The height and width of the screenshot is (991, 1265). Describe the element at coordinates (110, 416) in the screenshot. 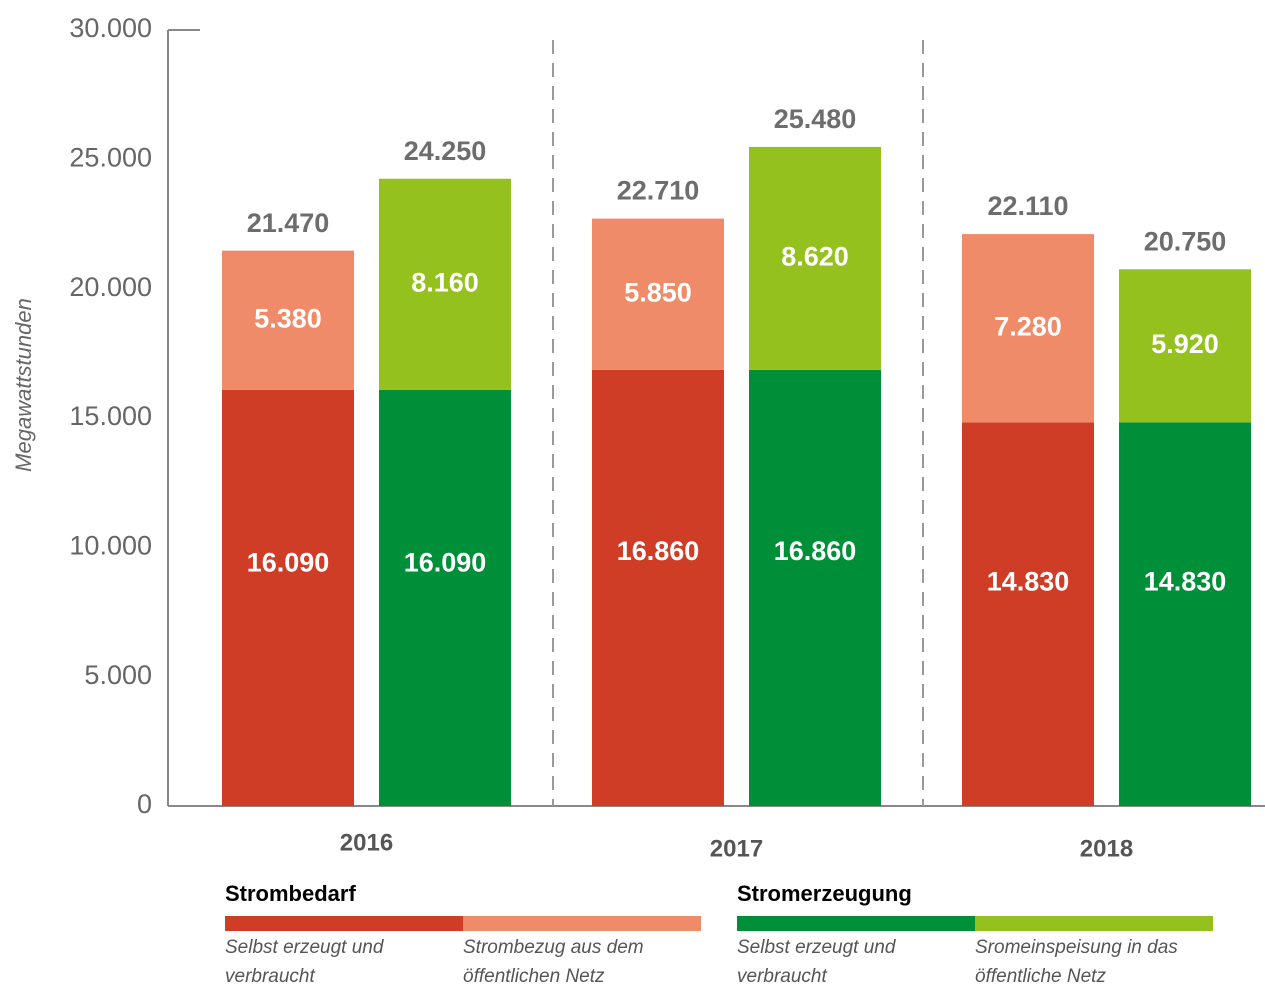

I see `y-tick-label: 15.000` at that location.